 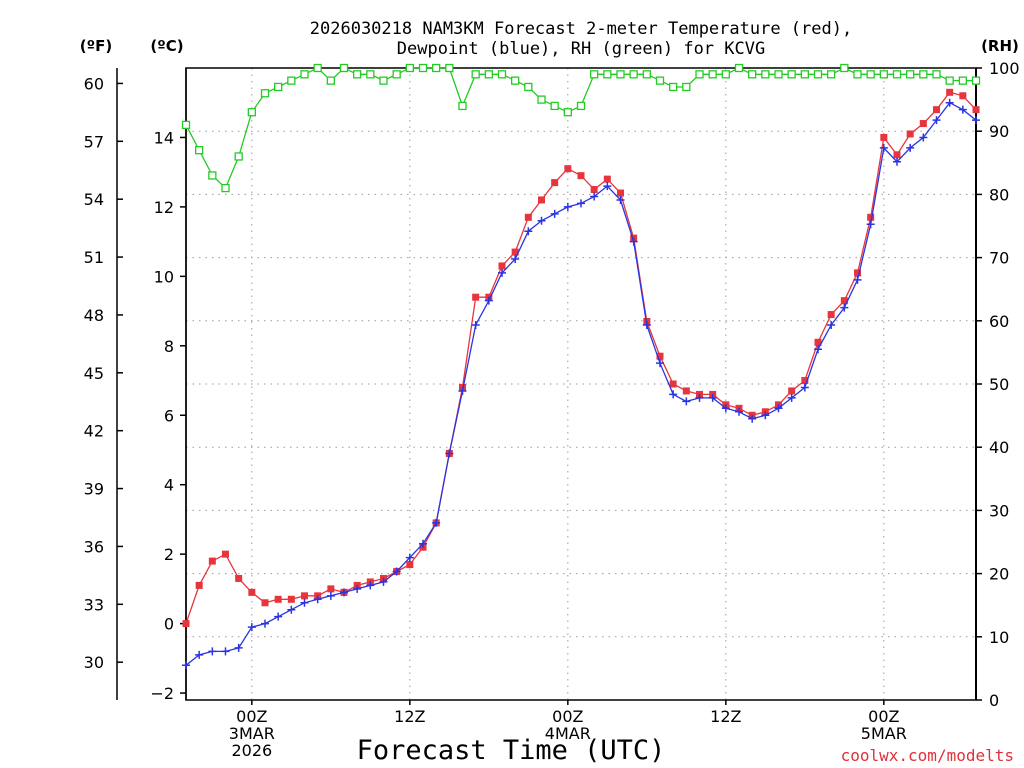 What do you see at coordinates (580, 128) in the screenshot?
I see `rh-line` at bounding box center [580, 128].